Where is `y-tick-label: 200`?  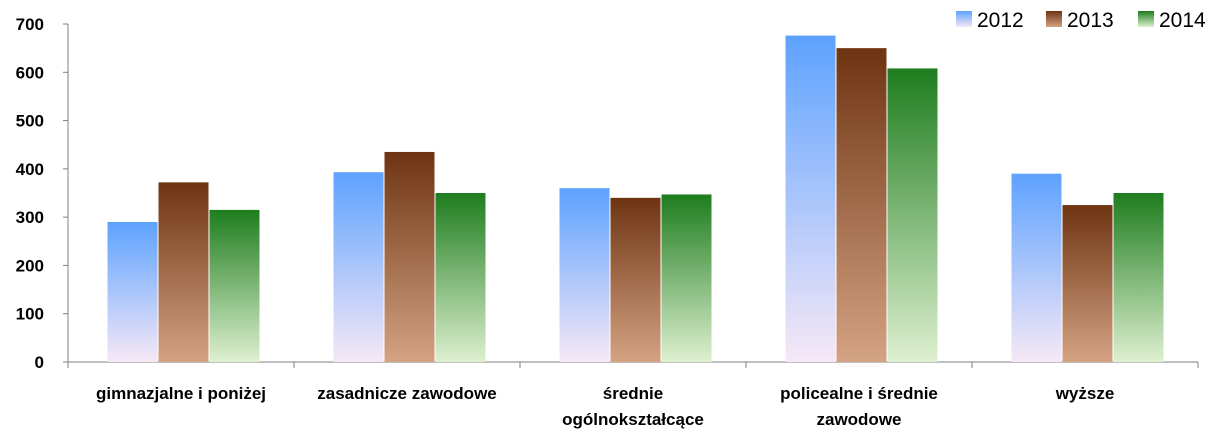
y-tick-label: 200 is located at coordinates (30, 265).